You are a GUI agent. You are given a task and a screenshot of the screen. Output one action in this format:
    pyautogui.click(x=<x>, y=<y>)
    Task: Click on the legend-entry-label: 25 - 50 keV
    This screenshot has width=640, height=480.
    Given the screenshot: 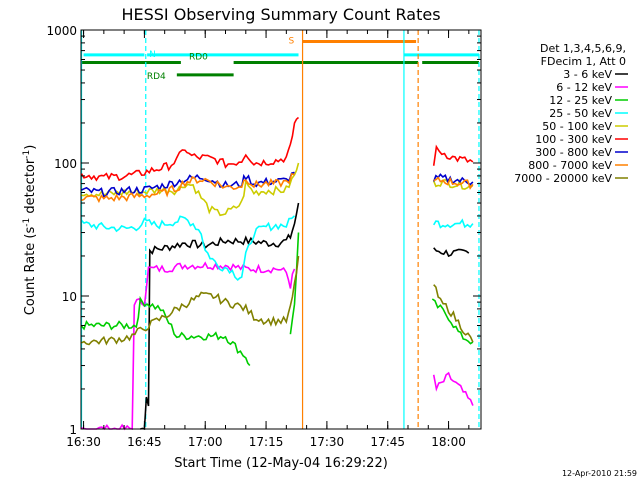 What is the action you would take?
    pyautogui.click(x=580, y=113)
    